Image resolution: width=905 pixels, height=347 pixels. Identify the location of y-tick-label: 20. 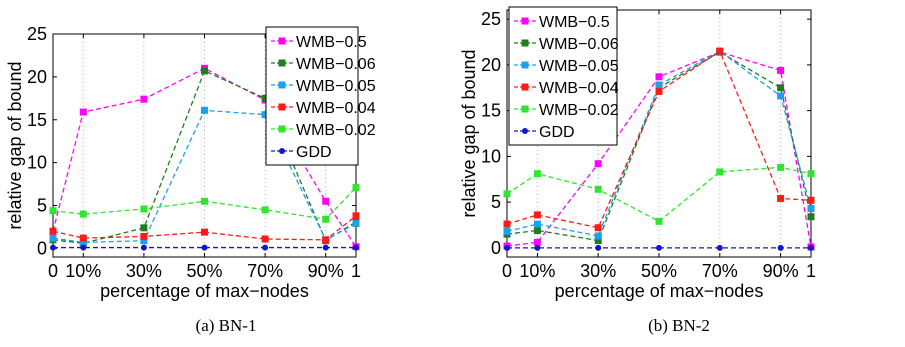
(491, 65).